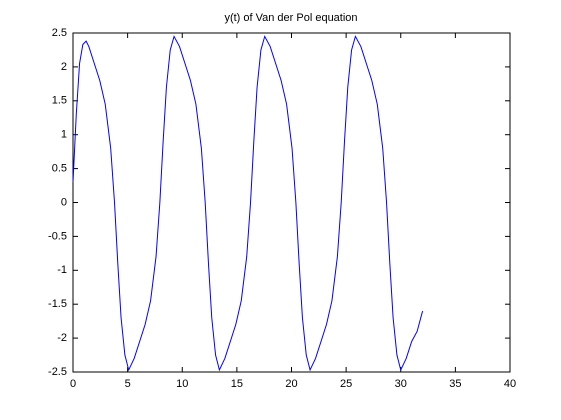 The width and height of the screenshot is (561, 420). Describe the element at coordinates (57, 304) in the screenshot. I see `y-tick-label: -1.5` at that location.